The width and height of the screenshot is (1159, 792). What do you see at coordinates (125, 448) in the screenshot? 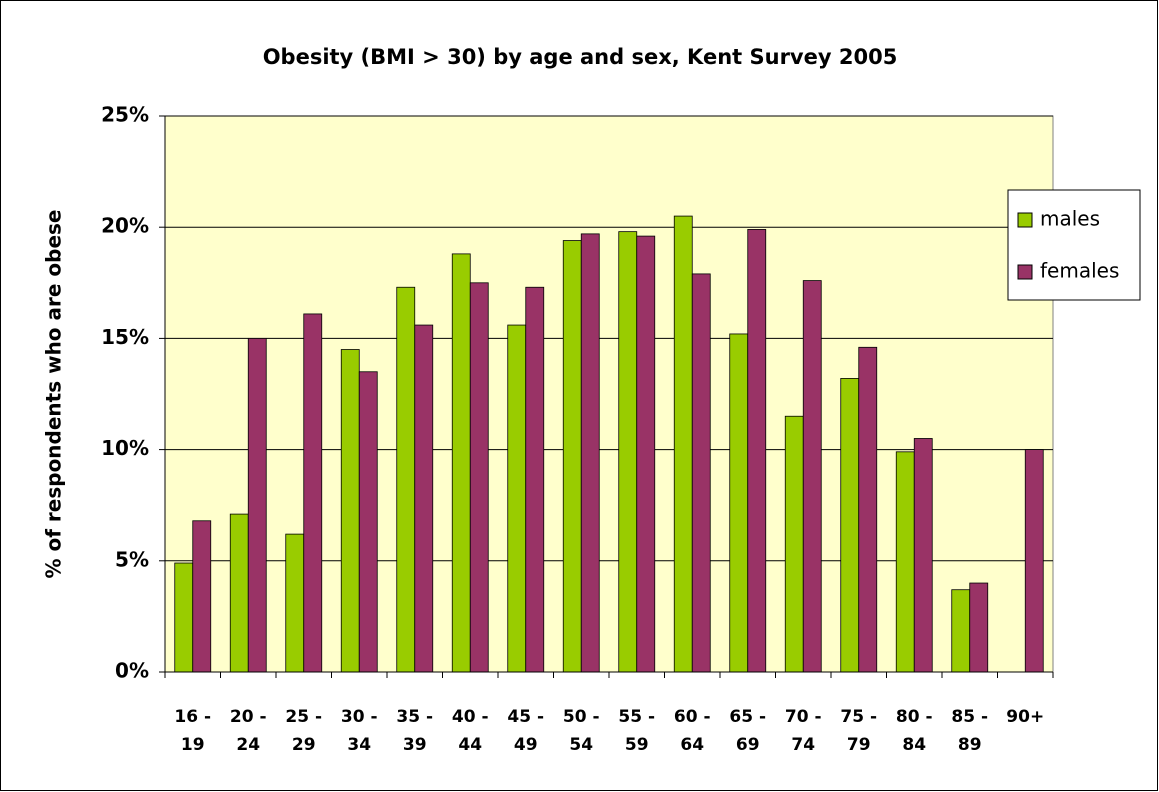
I see `y-tick-label: 10%` at bounding box center [125, 448].